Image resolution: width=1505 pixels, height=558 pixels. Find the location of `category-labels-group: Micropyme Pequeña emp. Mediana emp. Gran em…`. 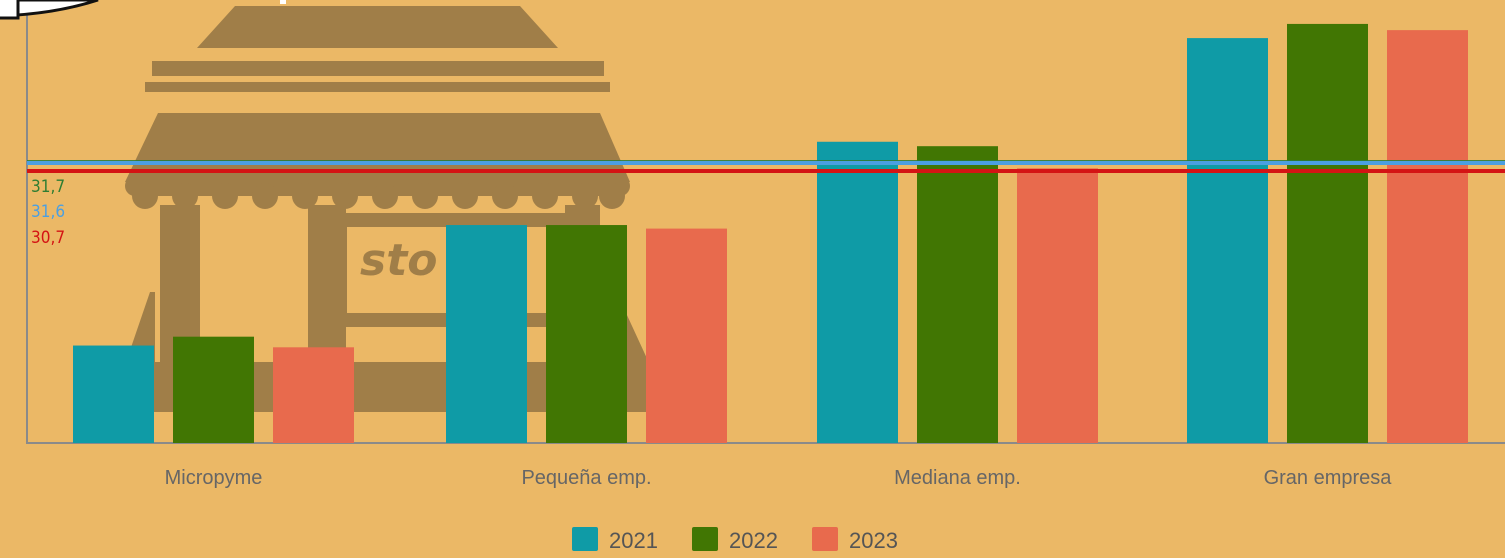

category-labels-group: Micropyme Pequeña emp. Mediana emp. Gran em… is located at coordinates (779, 478).